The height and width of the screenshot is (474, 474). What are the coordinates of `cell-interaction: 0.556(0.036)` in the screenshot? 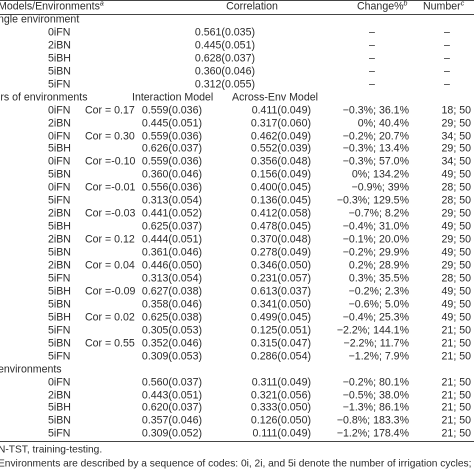 It's located at (171, 187).